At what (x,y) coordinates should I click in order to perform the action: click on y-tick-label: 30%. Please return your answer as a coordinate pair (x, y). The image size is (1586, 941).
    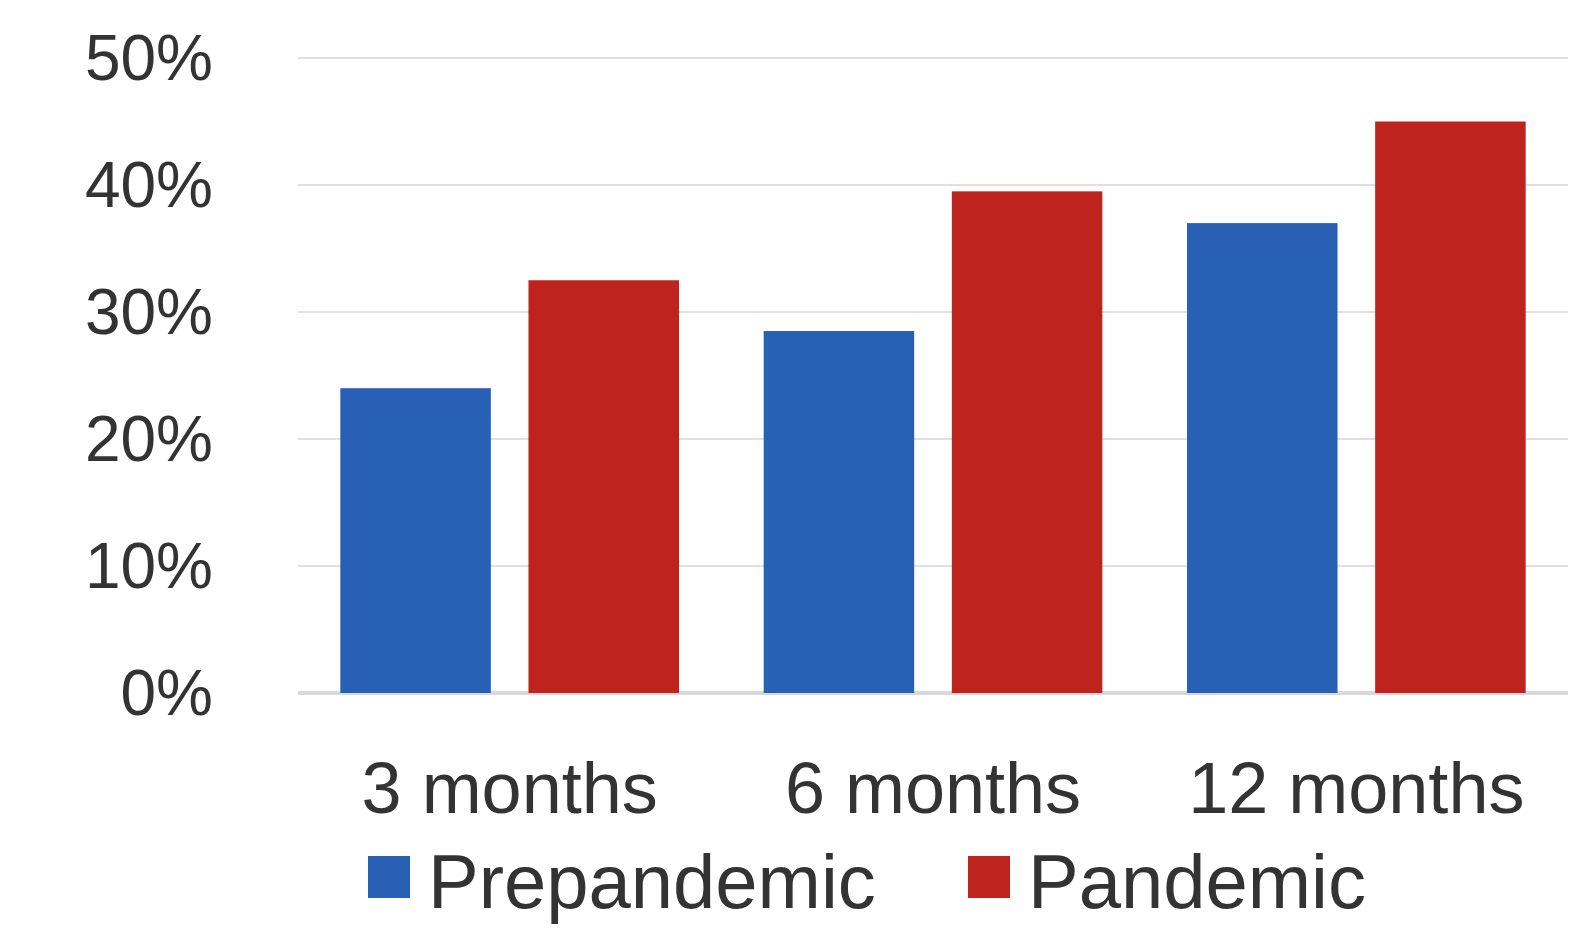
    Looking at the image, I should click on (148, 312).